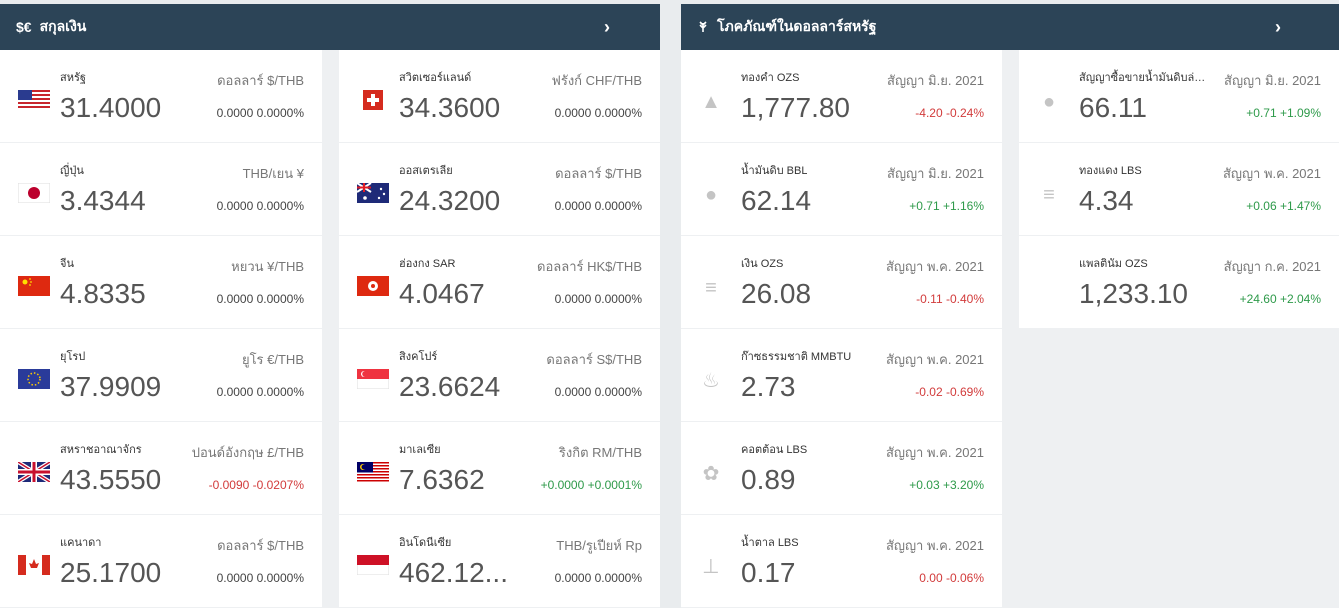 This screenshot has width=1339, height=608. What do you see at coordinates (34, 193) in the screenshot?
I see `jp-flag-icon` at bounding box center [34, 193].